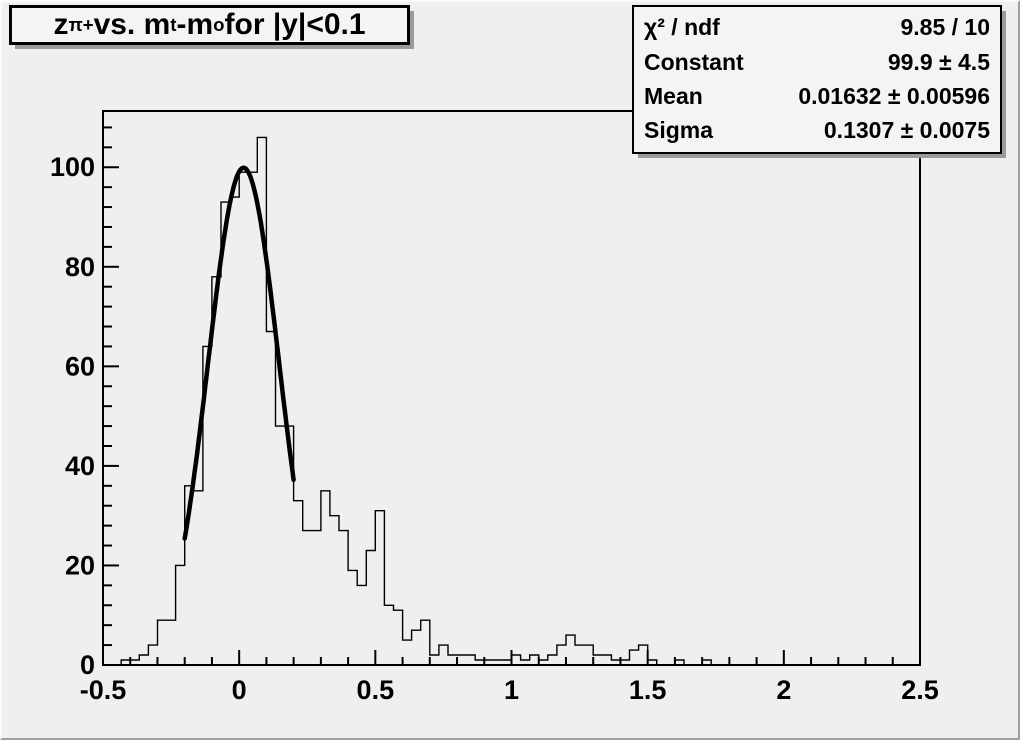 This screenshot has width=1020, height=740. I want to click on stat-row: χ² / ndf 9.85 / 10, so click(817, 27).